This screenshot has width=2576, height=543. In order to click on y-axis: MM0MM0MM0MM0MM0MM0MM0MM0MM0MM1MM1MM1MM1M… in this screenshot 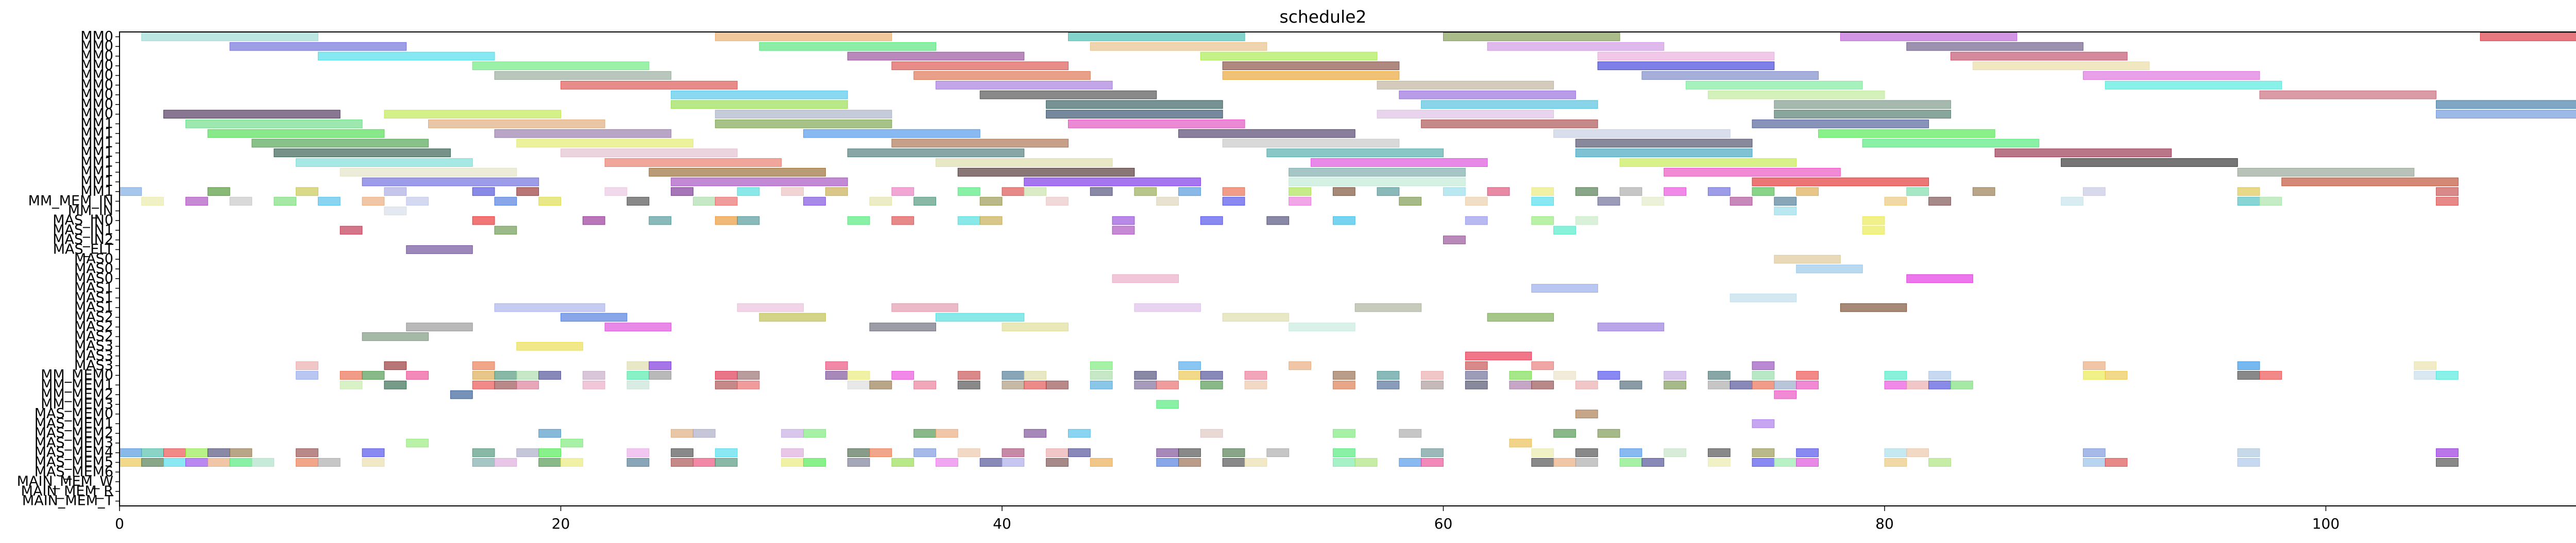, I will do `click(68, 268)`.